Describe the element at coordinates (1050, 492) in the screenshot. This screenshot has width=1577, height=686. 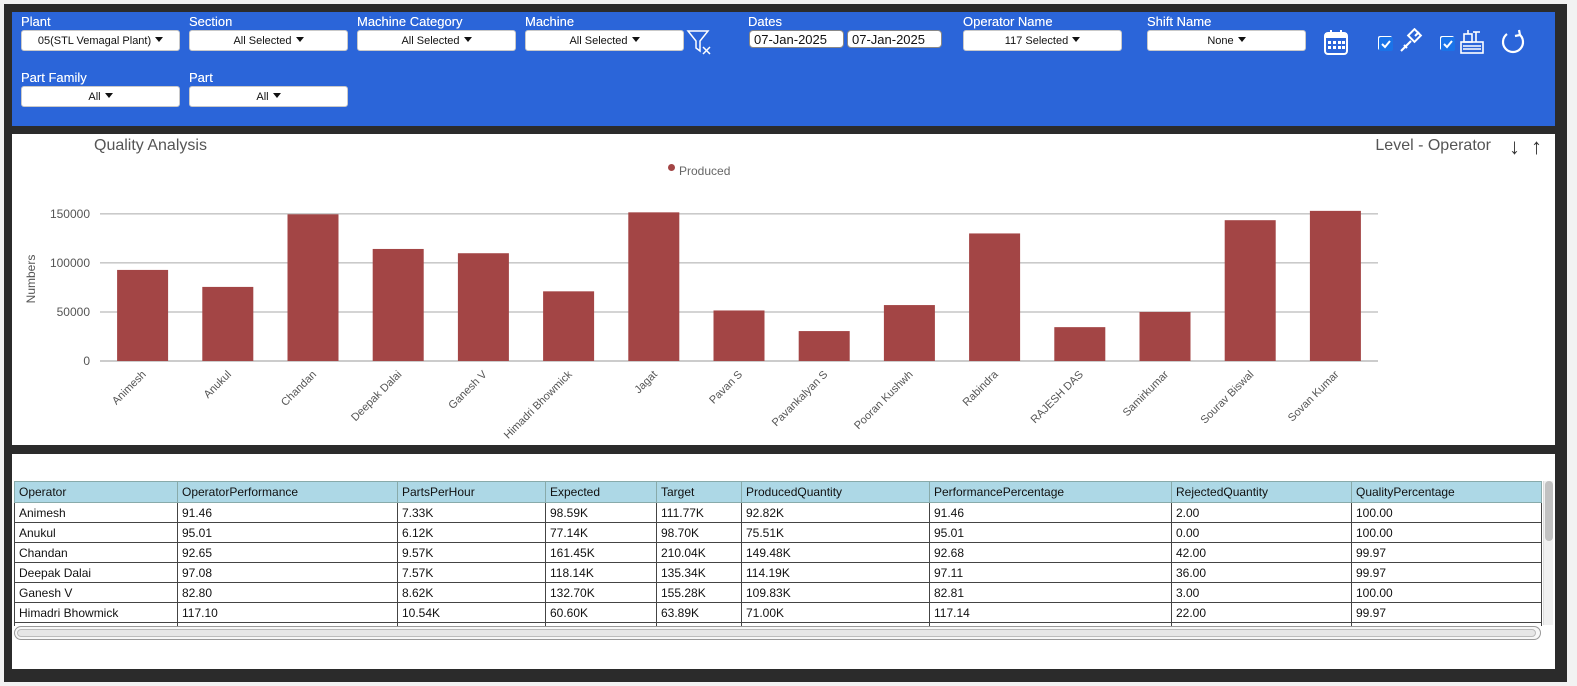
I see `column-header: PerformancePercentage` at that location.